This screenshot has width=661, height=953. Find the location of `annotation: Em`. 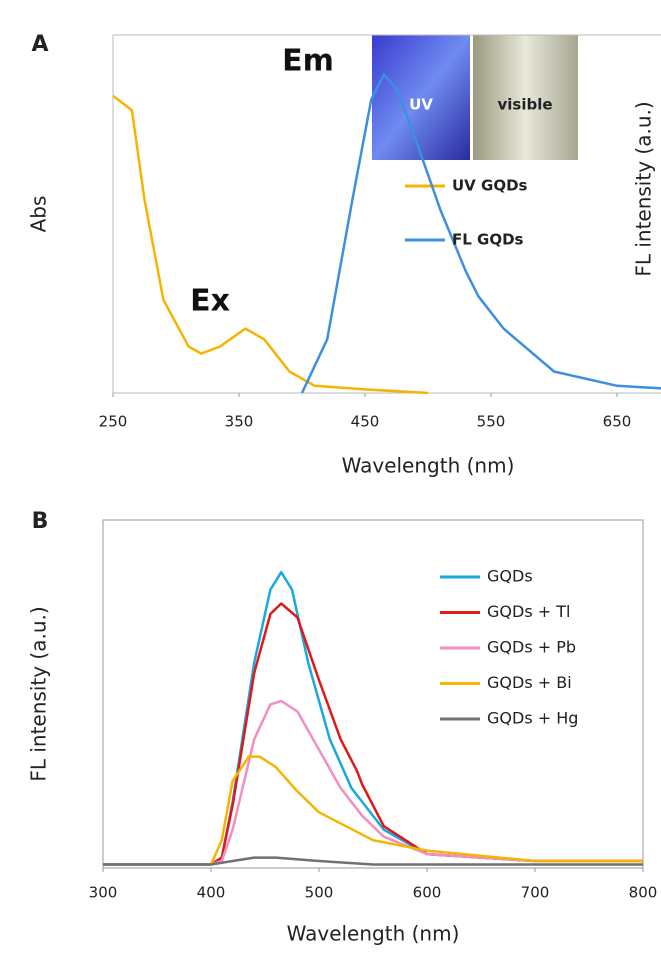

annotation: Em is located at coordinates (308, 61).